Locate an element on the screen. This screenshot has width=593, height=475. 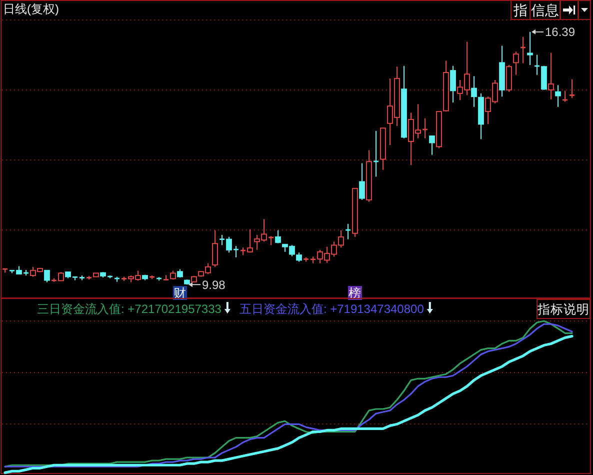
annotation: 信息 is located at coordinates (545, 10).